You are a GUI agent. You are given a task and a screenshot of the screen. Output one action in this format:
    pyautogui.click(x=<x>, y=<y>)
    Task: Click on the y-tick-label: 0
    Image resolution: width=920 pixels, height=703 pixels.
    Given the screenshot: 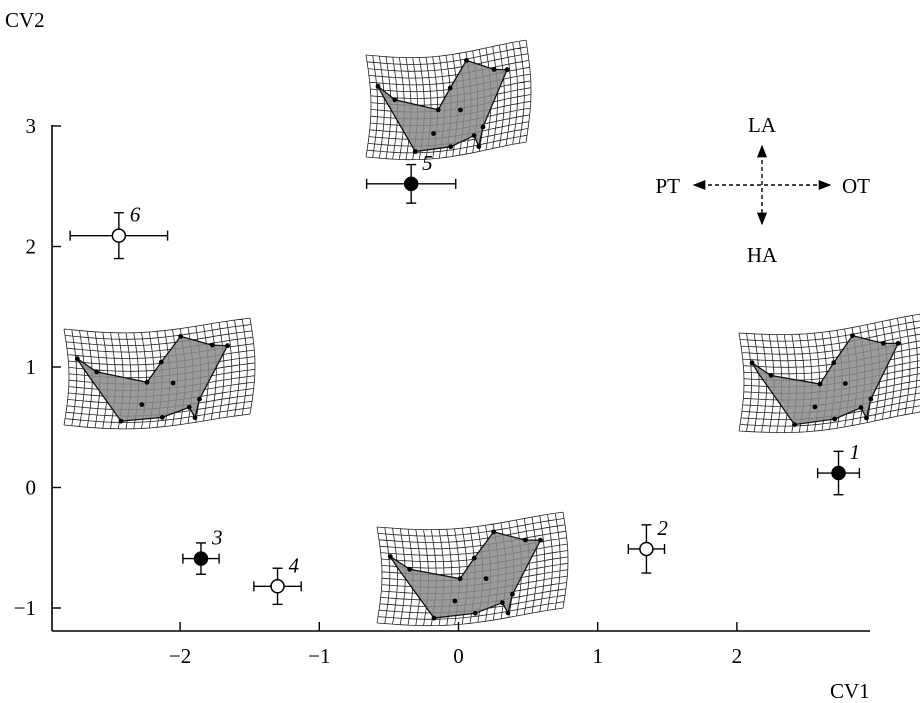 What is the action you would take?
    pyautogui.click(x=31, y=488)
    